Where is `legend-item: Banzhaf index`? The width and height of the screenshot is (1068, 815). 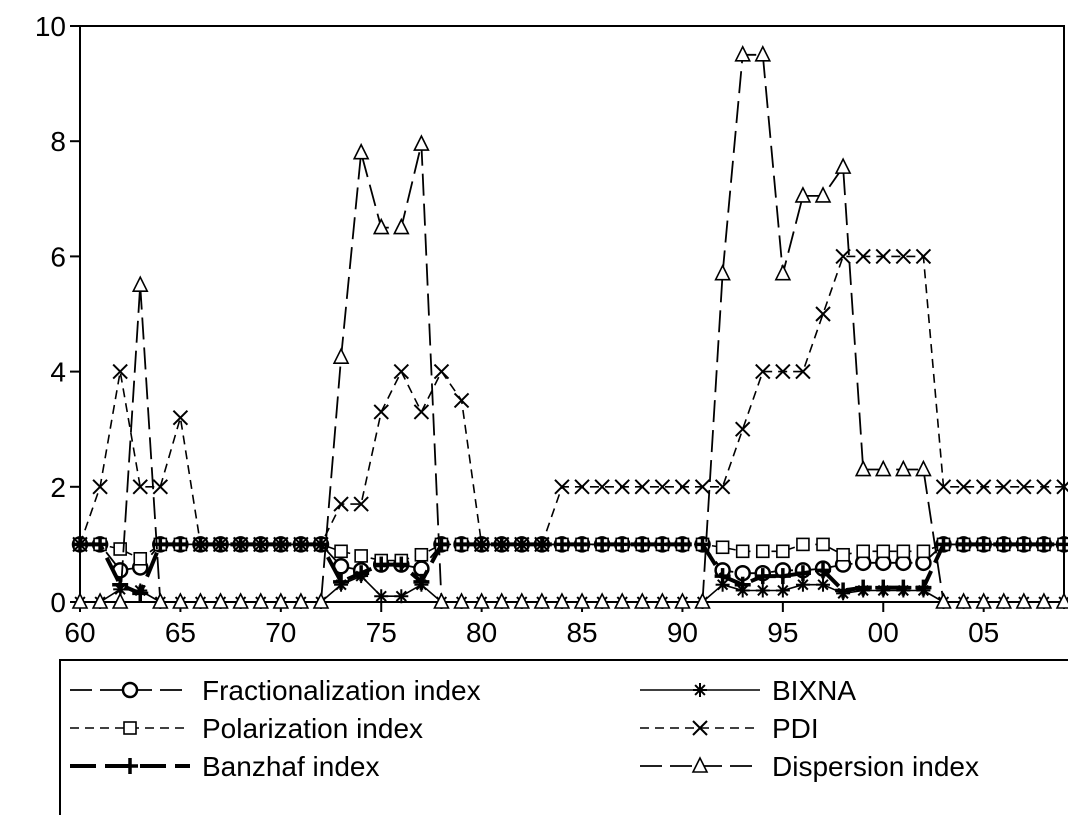 legend-item: Banzhaf index is located at coordinates (224, 766).